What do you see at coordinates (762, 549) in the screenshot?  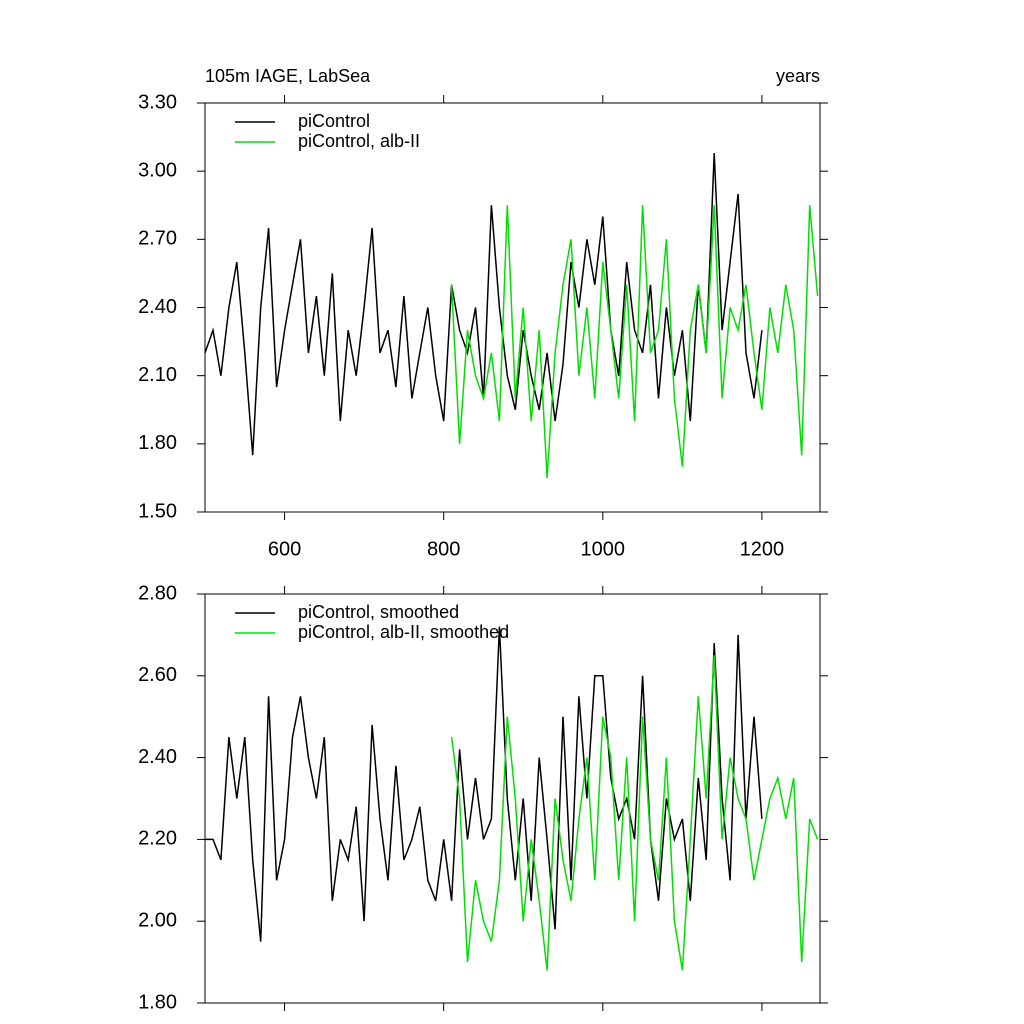 I see `x-tick-label: 1200` at bounding box center [762, 549].